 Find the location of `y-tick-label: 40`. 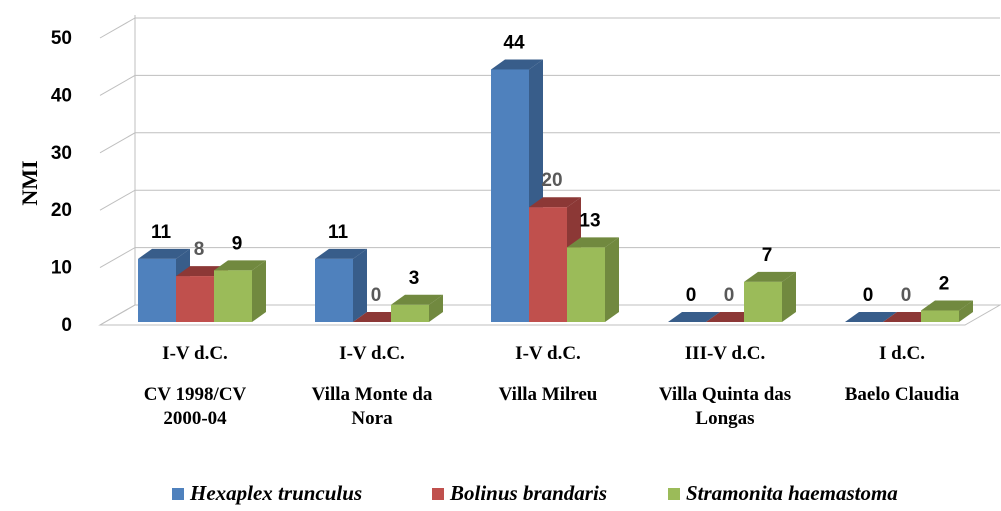

y-tick-label: 40 is located at coordinates (61, 95).